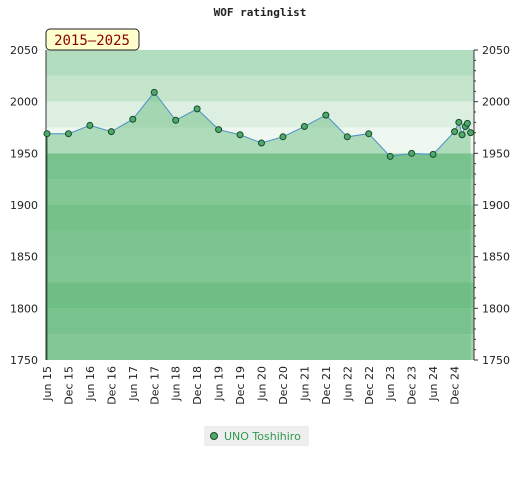  Describe the element at coordinates (219, 384) in the screenshot. I see `x-tick-label: Jun 19` at that location.